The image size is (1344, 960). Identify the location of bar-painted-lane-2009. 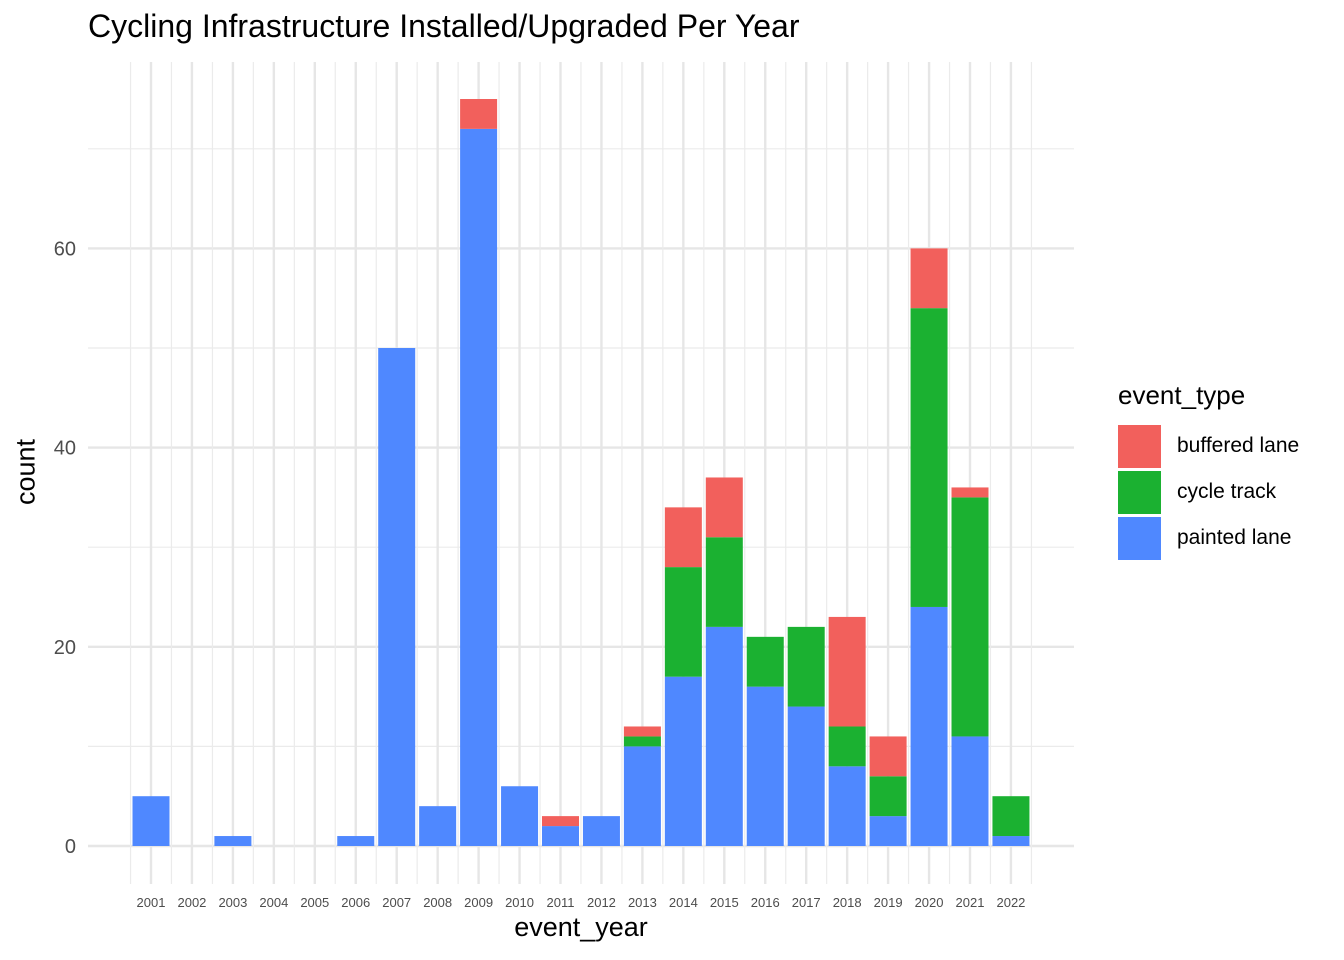
(479, 487).